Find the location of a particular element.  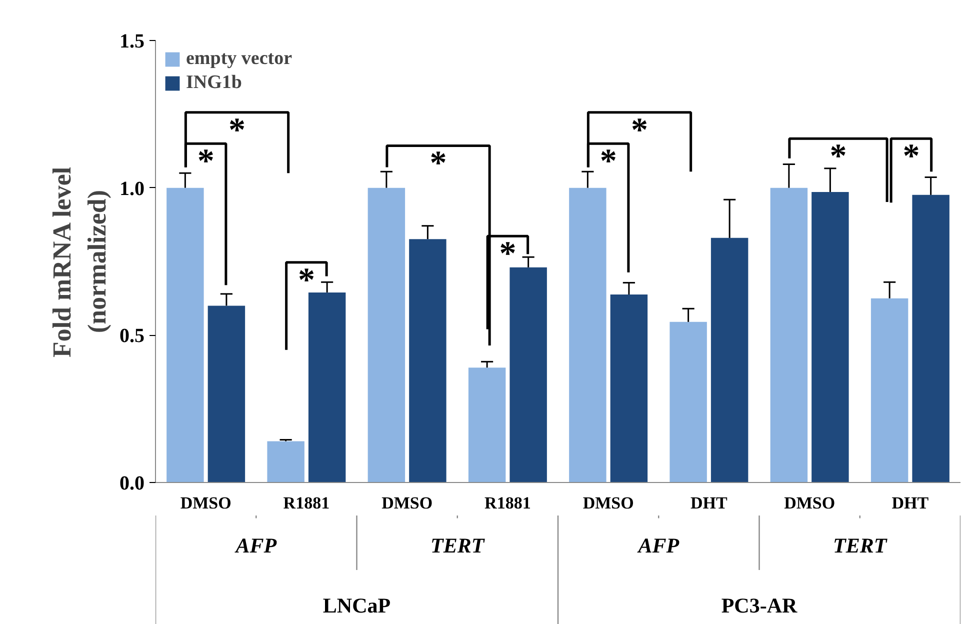

text: PC3-AR is located at coordinates (759, 605).